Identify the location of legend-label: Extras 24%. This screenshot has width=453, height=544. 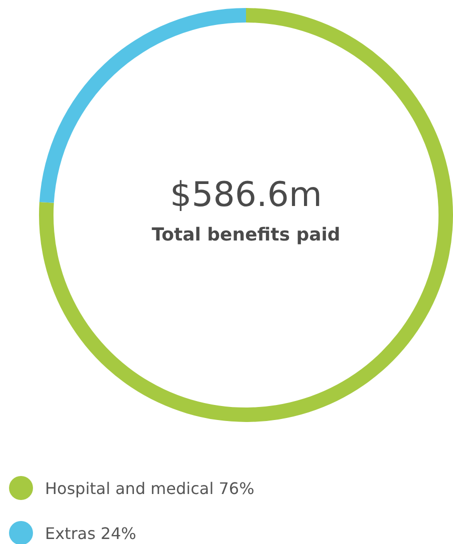
(90, 533).